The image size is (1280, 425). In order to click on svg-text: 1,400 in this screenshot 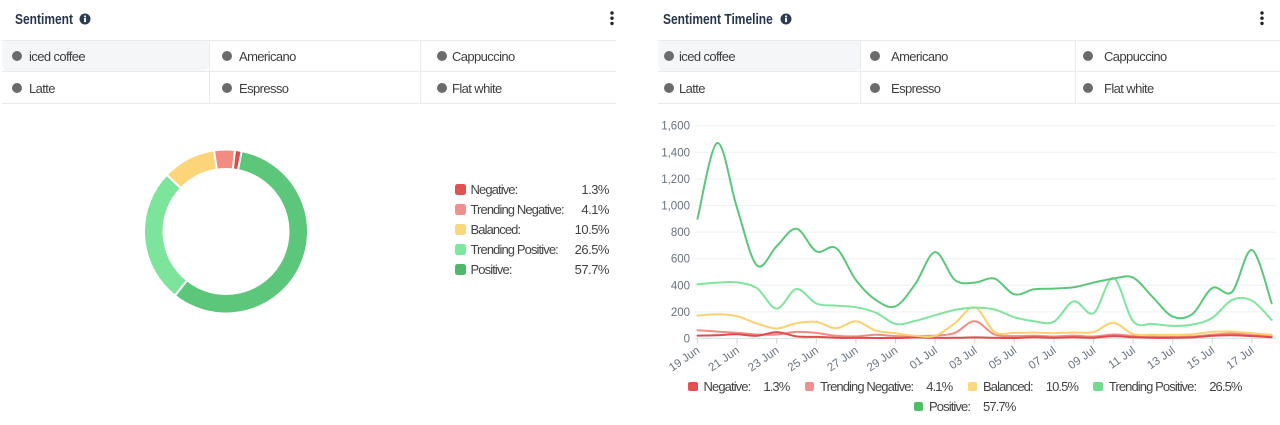, I will do `click(675, 153)`.